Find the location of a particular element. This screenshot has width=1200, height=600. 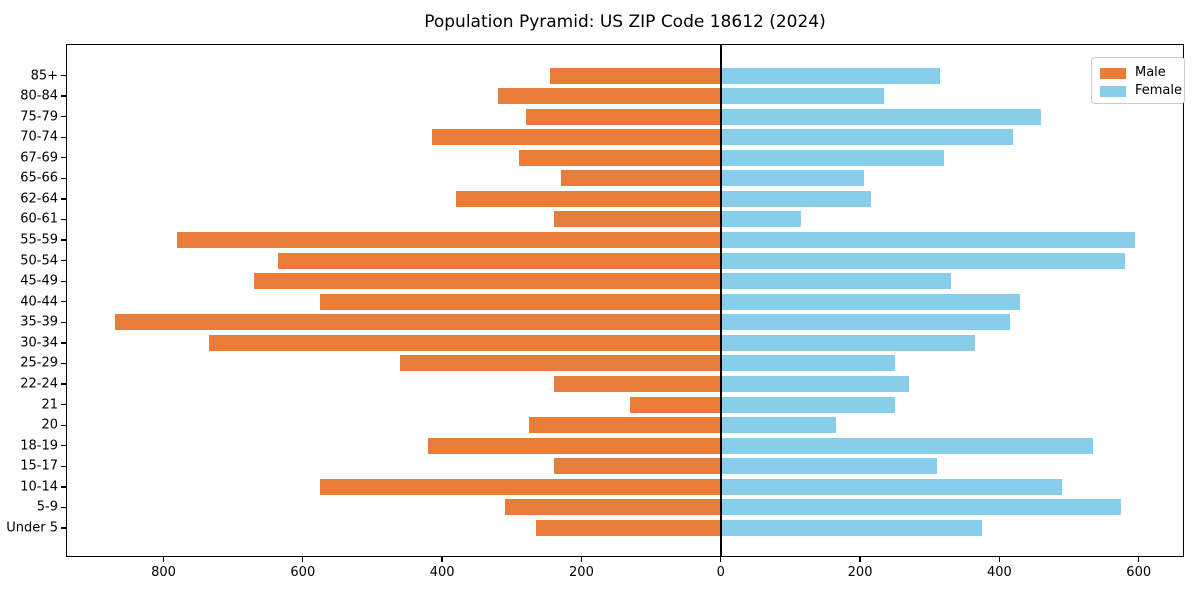

zero-axis-line is located at coordinates (720, 300).